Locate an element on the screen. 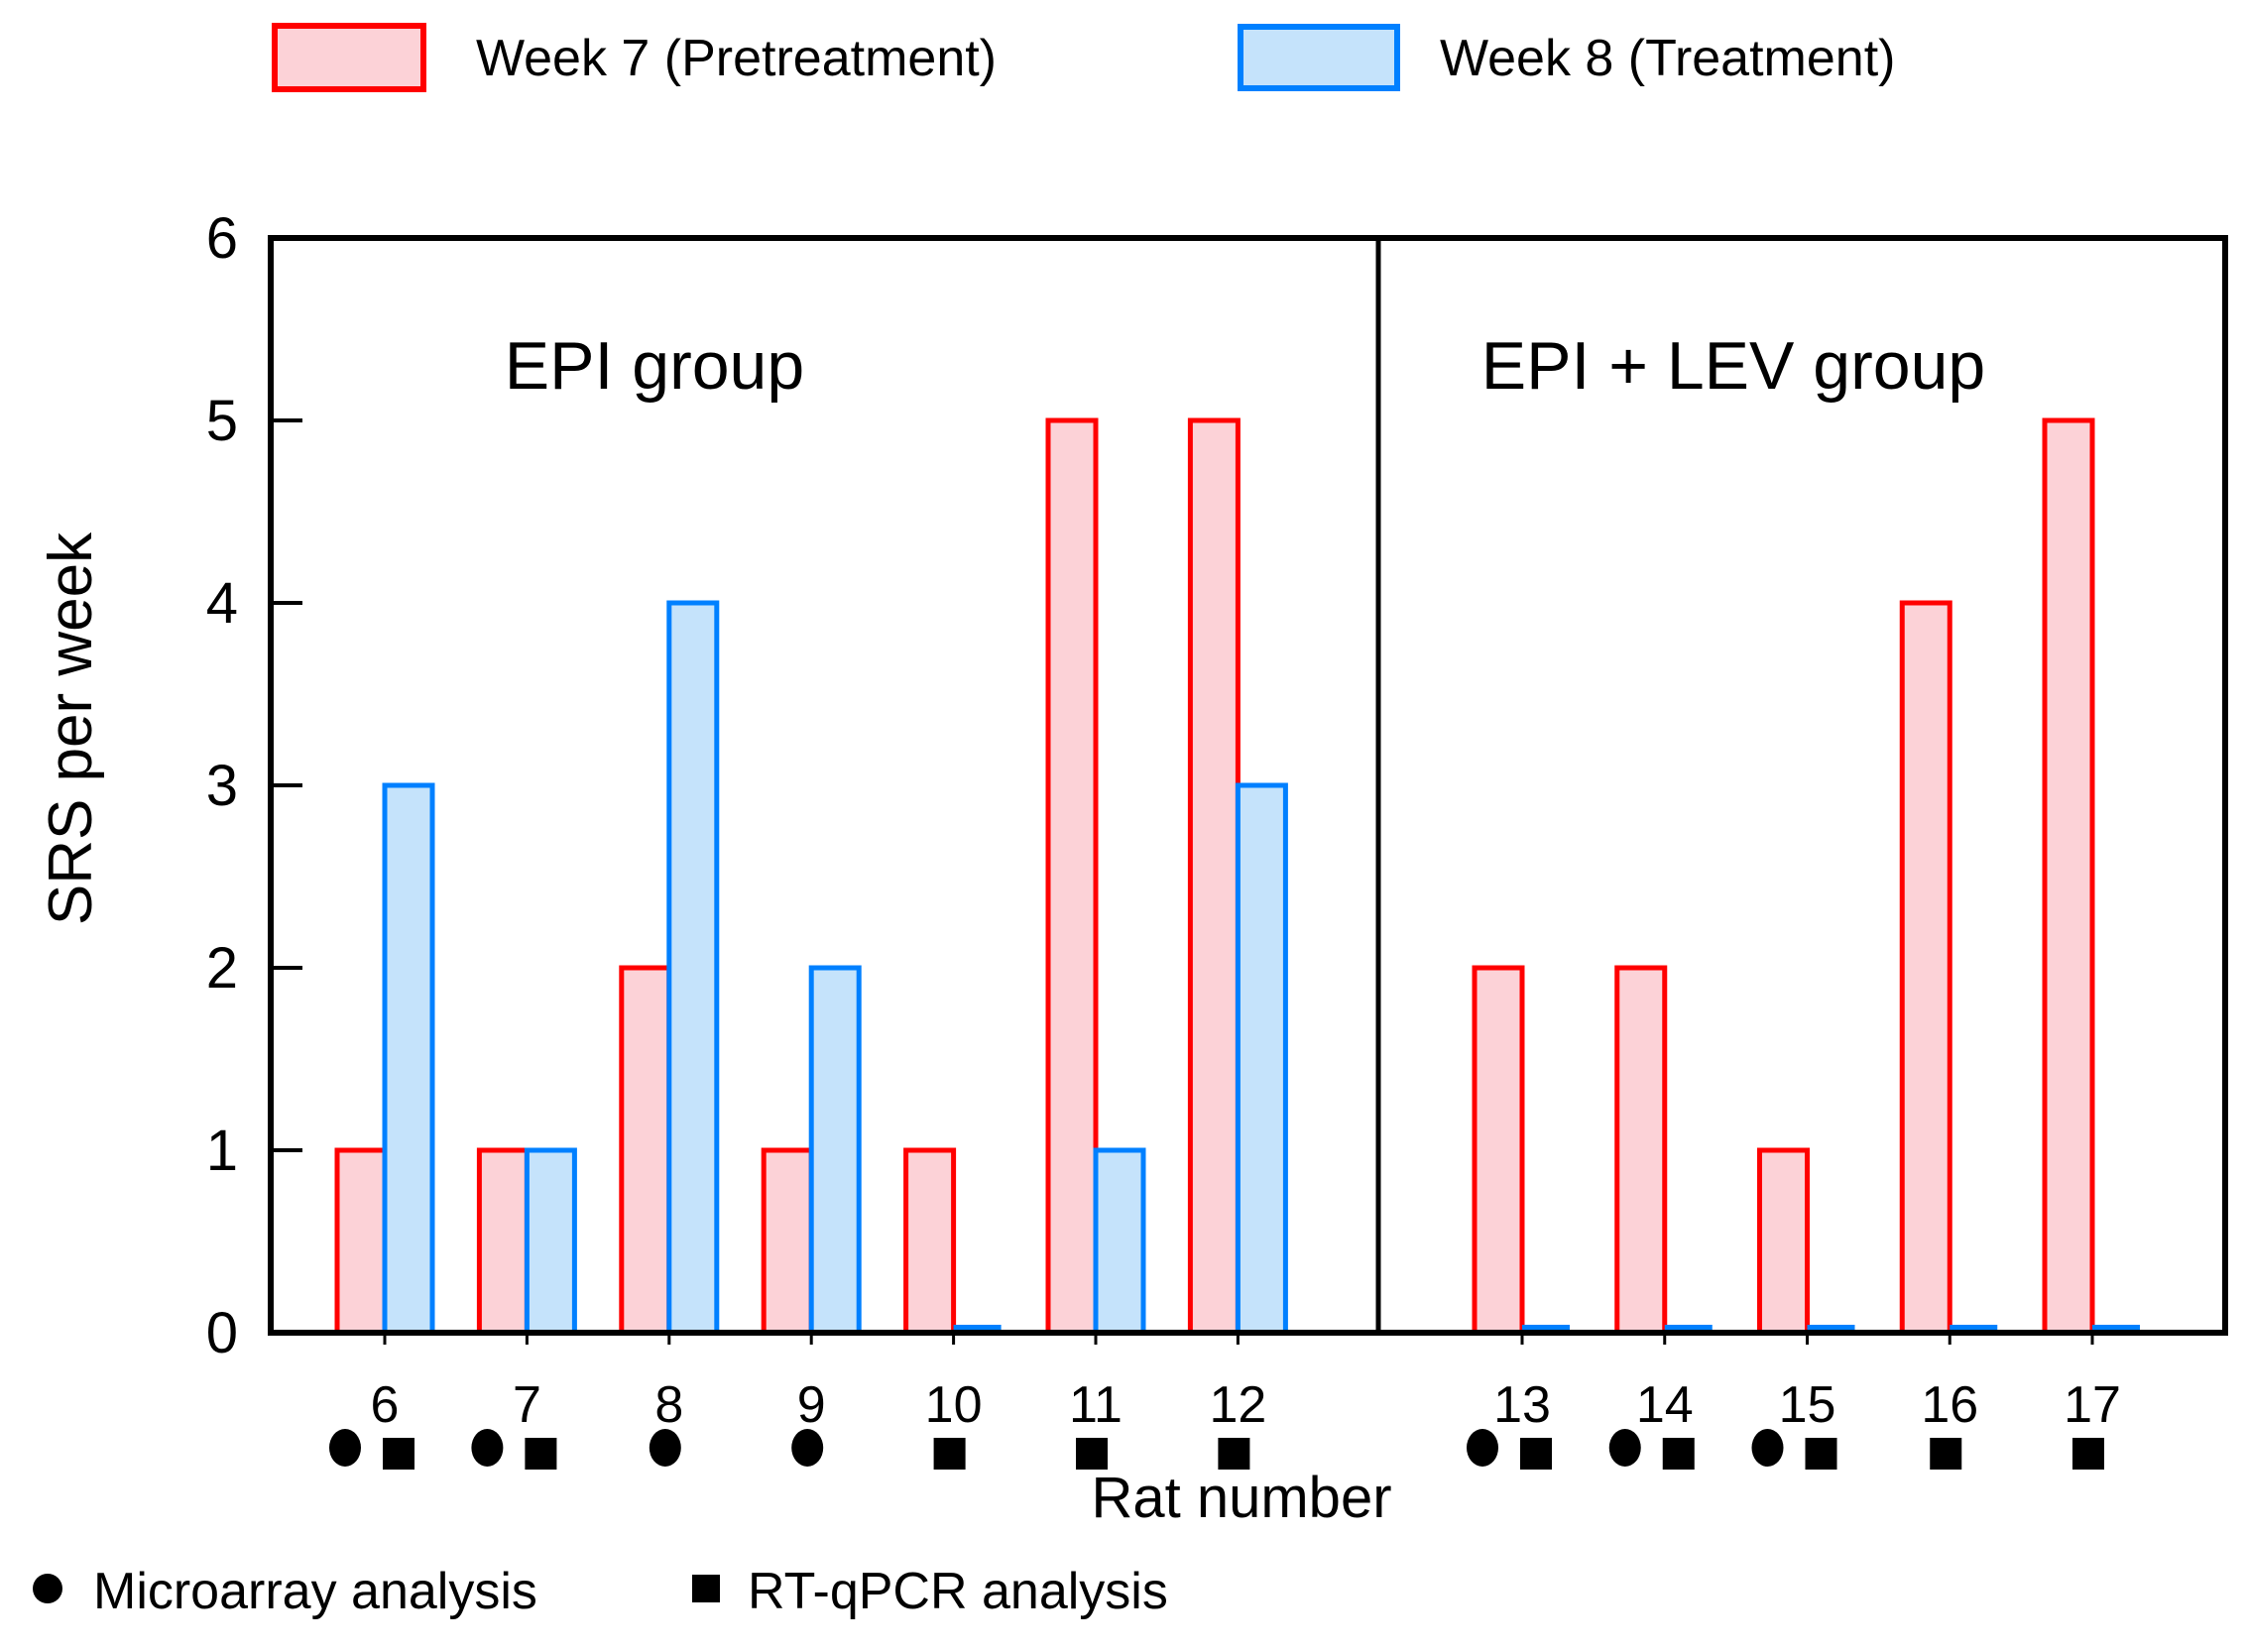  x-tick-label-rat-14: 14 is located at coordinates (1665, 1405).